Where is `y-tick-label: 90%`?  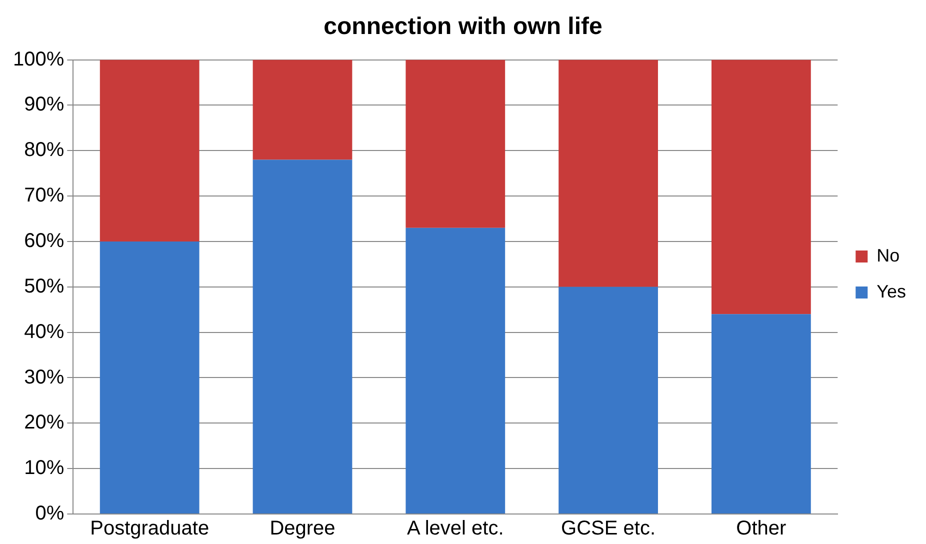
y-tick-label: 90% is located at coordinates (44, 105).